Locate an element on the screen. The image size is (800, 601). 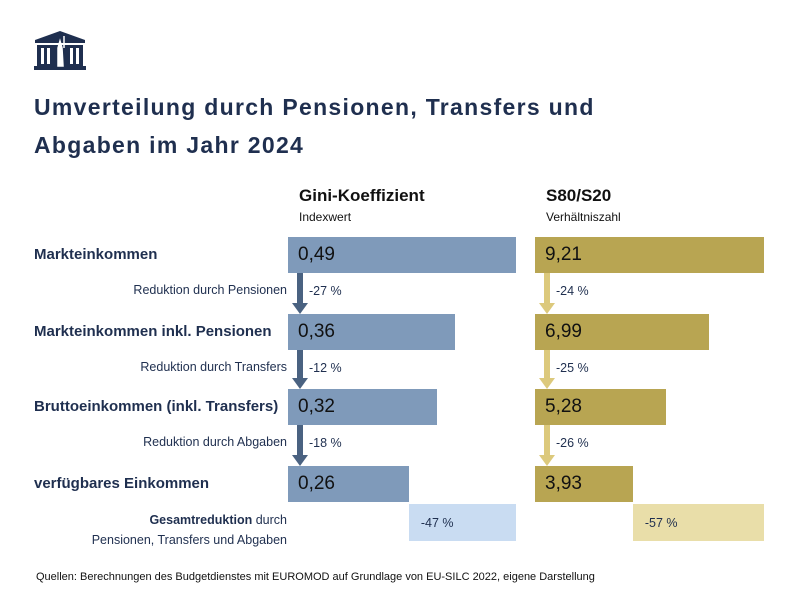
reduction-percent: -26 % is located at coordinates (572, 443).